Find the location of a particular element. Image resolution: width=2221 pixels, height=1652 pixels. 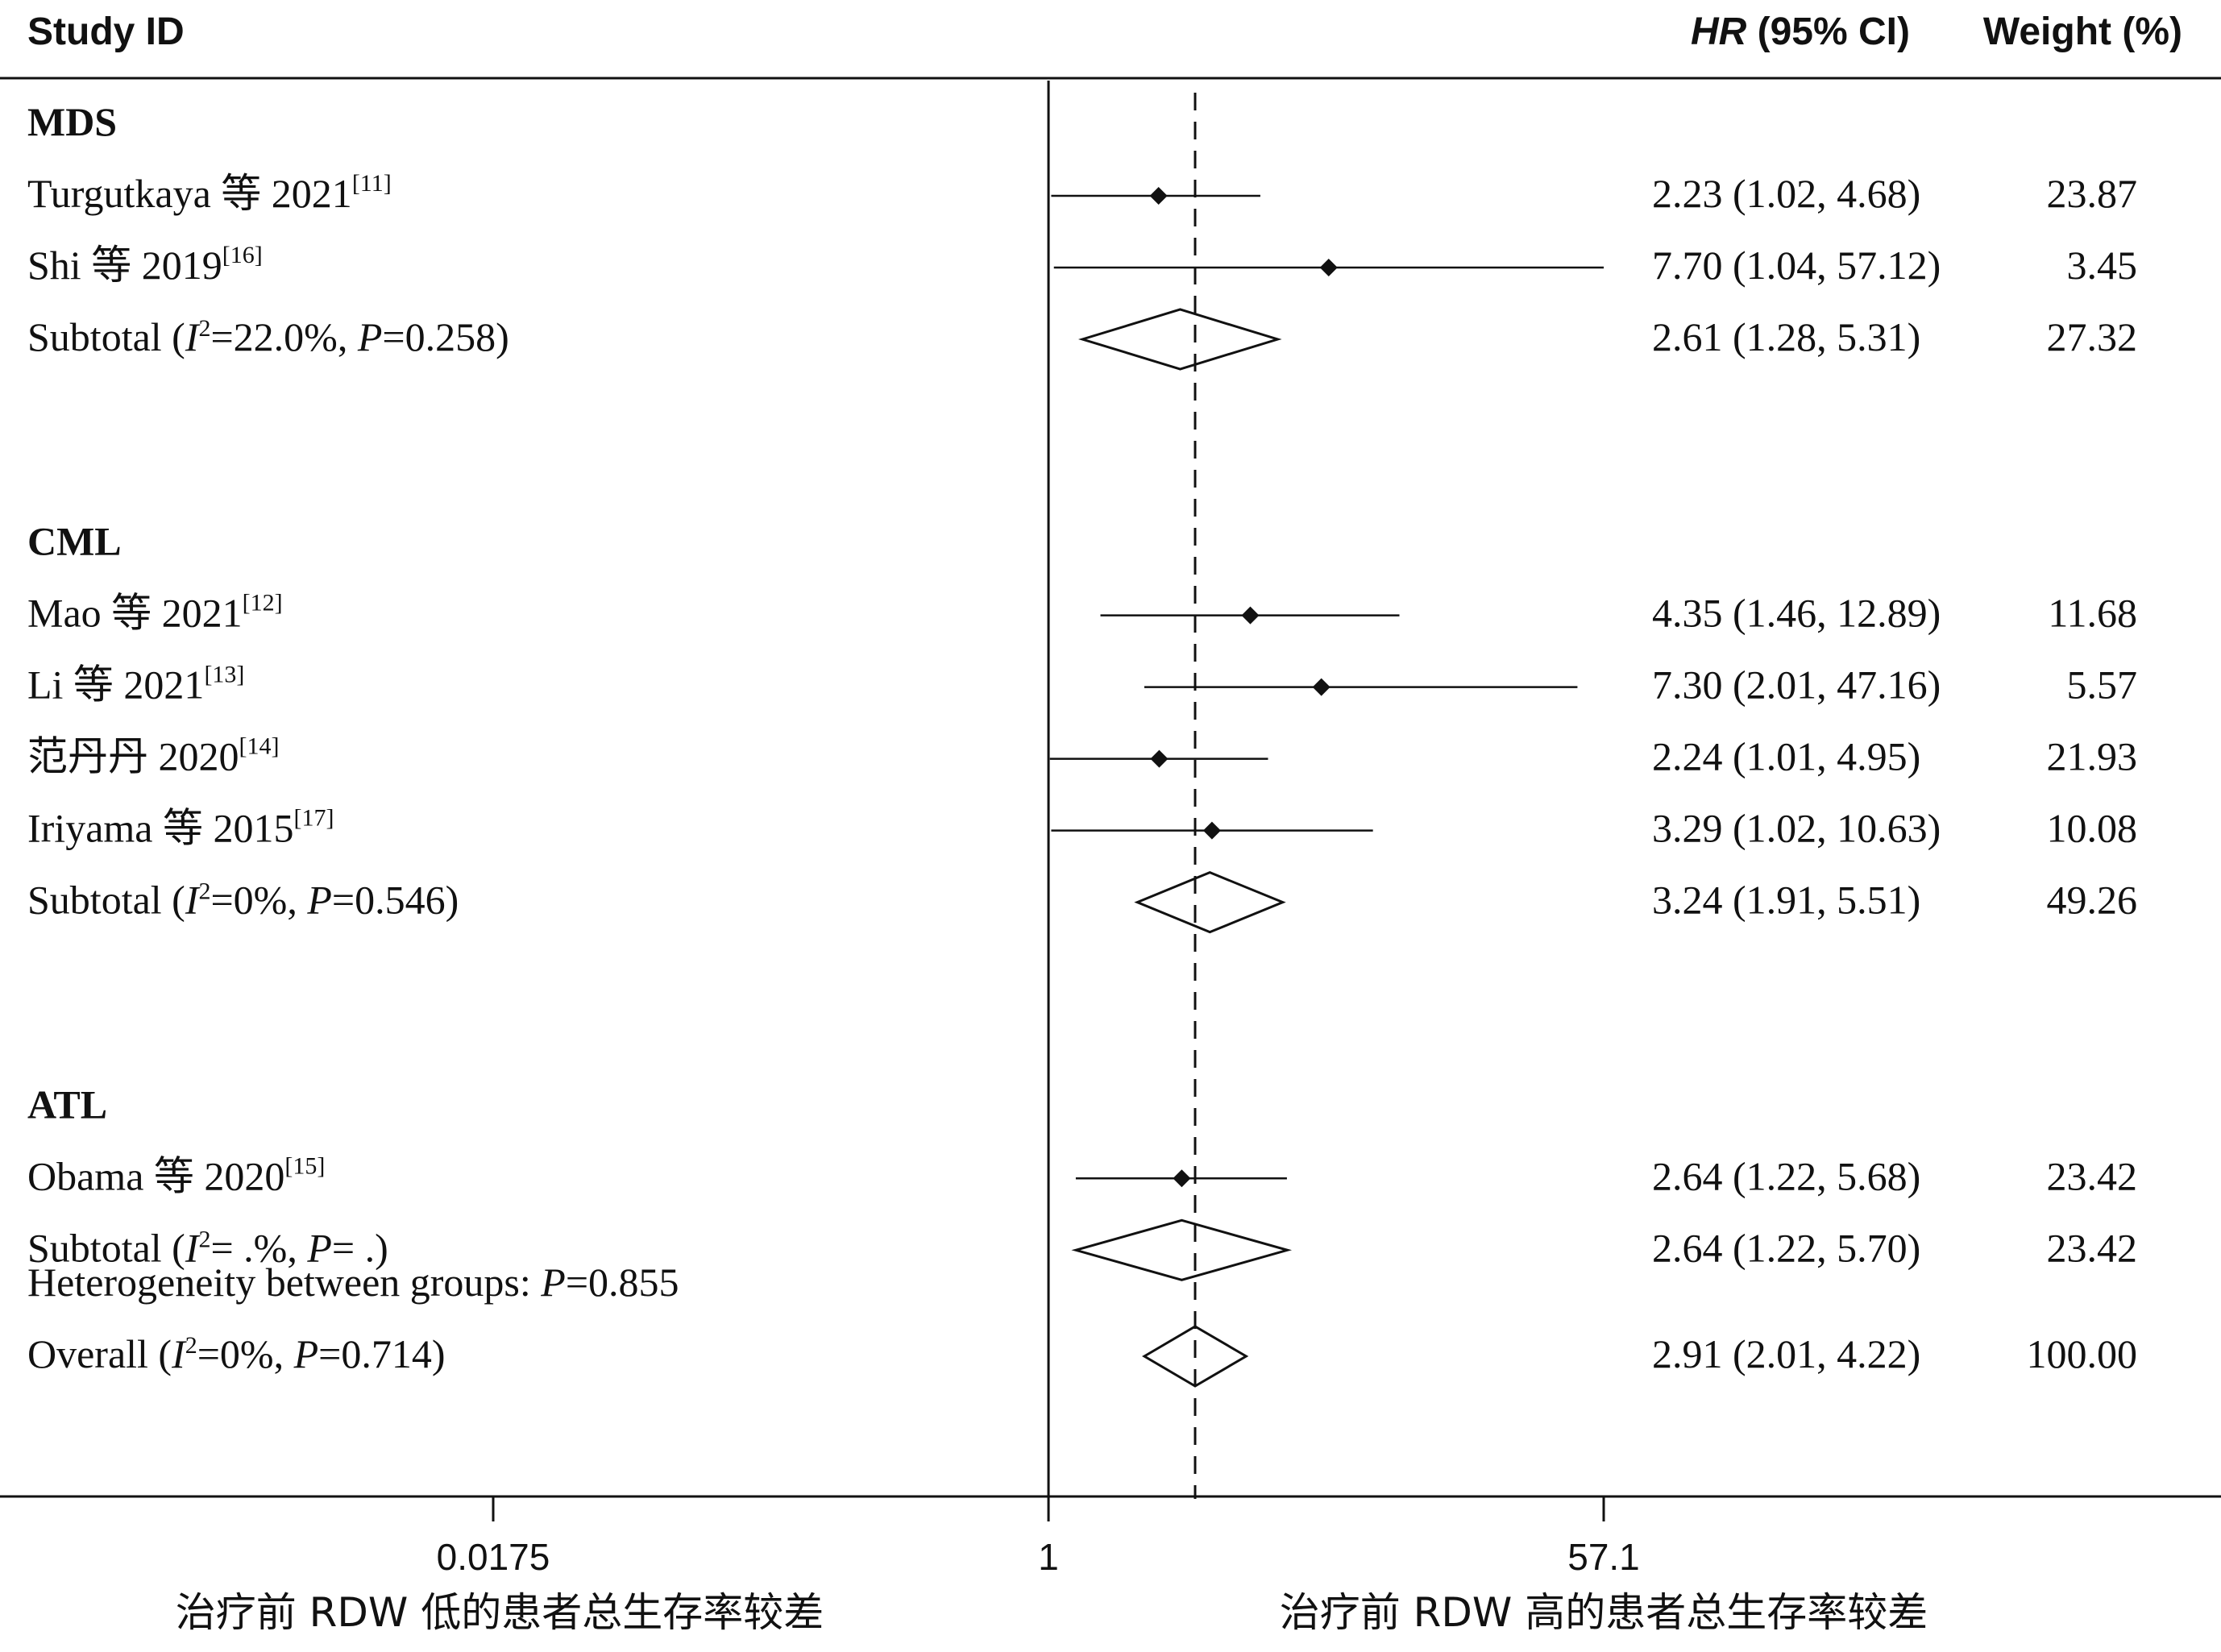

group-cml-label: CML is located at coordinates (74, 541).